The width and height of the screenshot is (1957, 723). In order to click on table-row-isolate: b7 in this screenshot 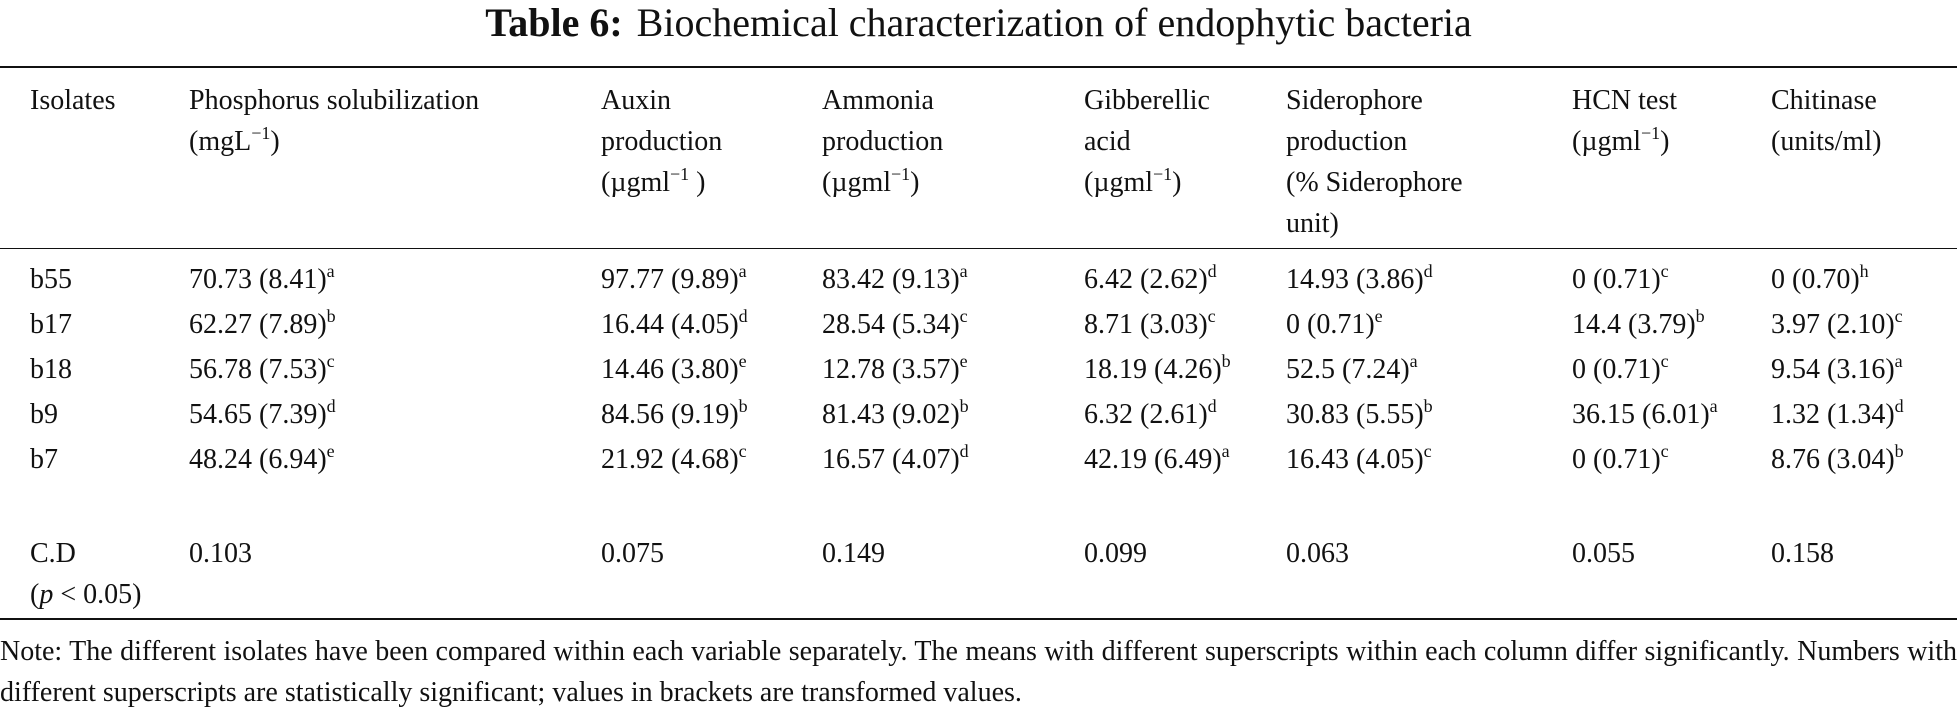, I will do `click(44, 459)`.